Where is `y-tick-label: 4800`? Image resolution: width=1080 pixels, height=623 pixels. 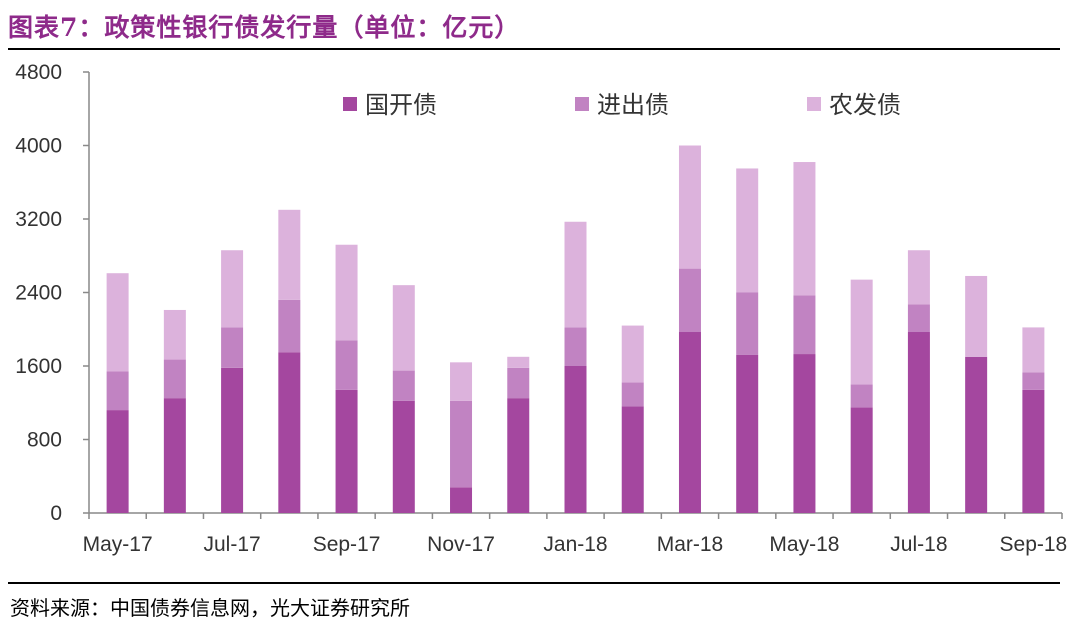 y-tick-label: 4800 is located at coordinates (38, 72).